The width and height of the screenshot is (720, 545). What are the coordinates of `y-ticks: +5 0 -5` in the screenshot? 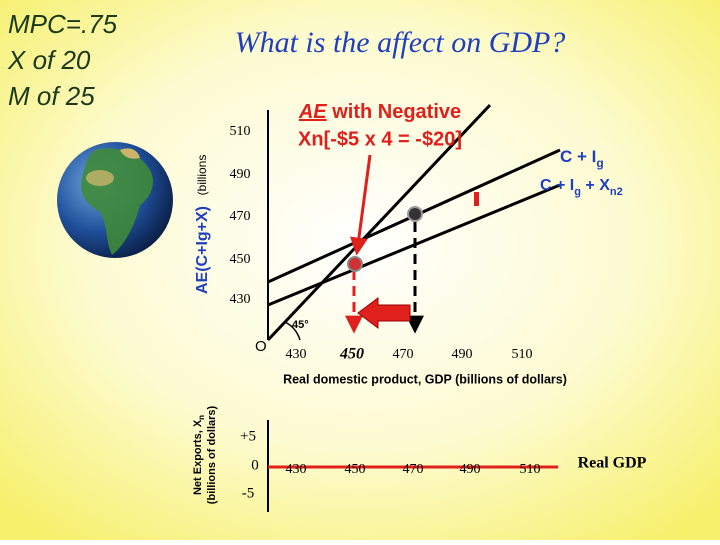 It's located at (249, 464).